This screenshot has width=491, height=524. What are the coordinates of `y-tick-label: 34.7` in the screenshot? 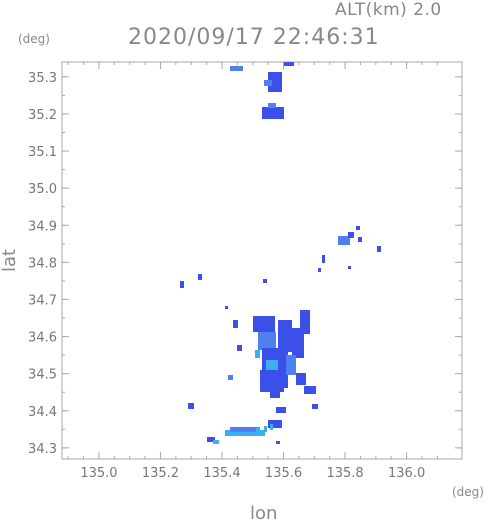 It's located at (42, 300).